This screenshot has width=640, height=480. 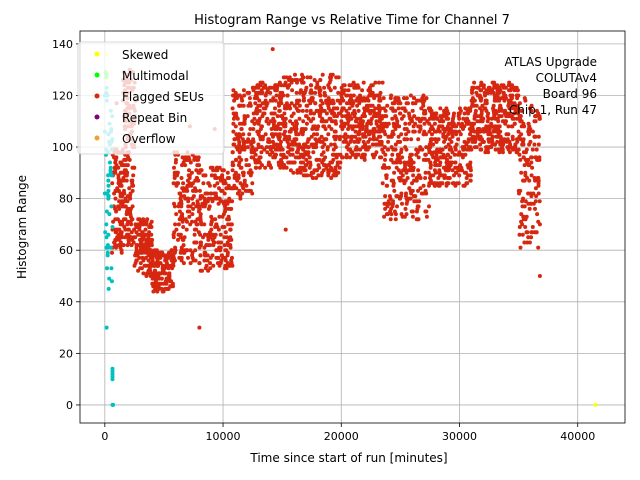 I want to click on unlabeled-point, so click(x=105, y=232).